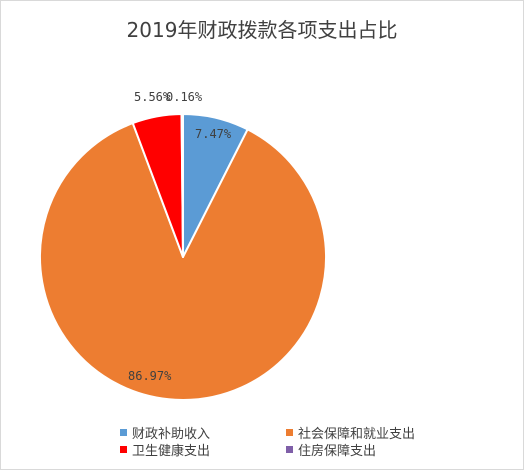 The height and width of the screenshot is (470, 524). I want to click on legend-item: 财政补助收入, so click(165, 432).